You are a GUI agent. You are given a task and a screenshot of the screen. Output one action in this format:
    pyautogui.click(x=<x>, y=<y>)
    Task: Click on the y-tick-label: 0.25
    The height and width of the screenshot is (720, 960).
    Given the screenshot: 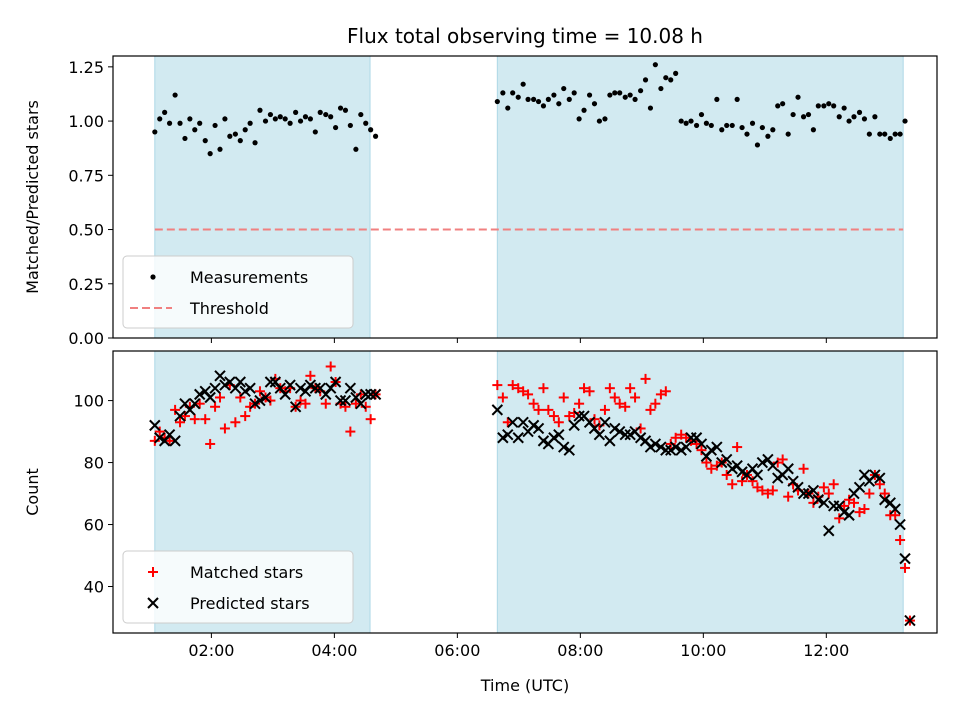 What is the action you would take?
    pyautogui.click(x=86, y=284)
    